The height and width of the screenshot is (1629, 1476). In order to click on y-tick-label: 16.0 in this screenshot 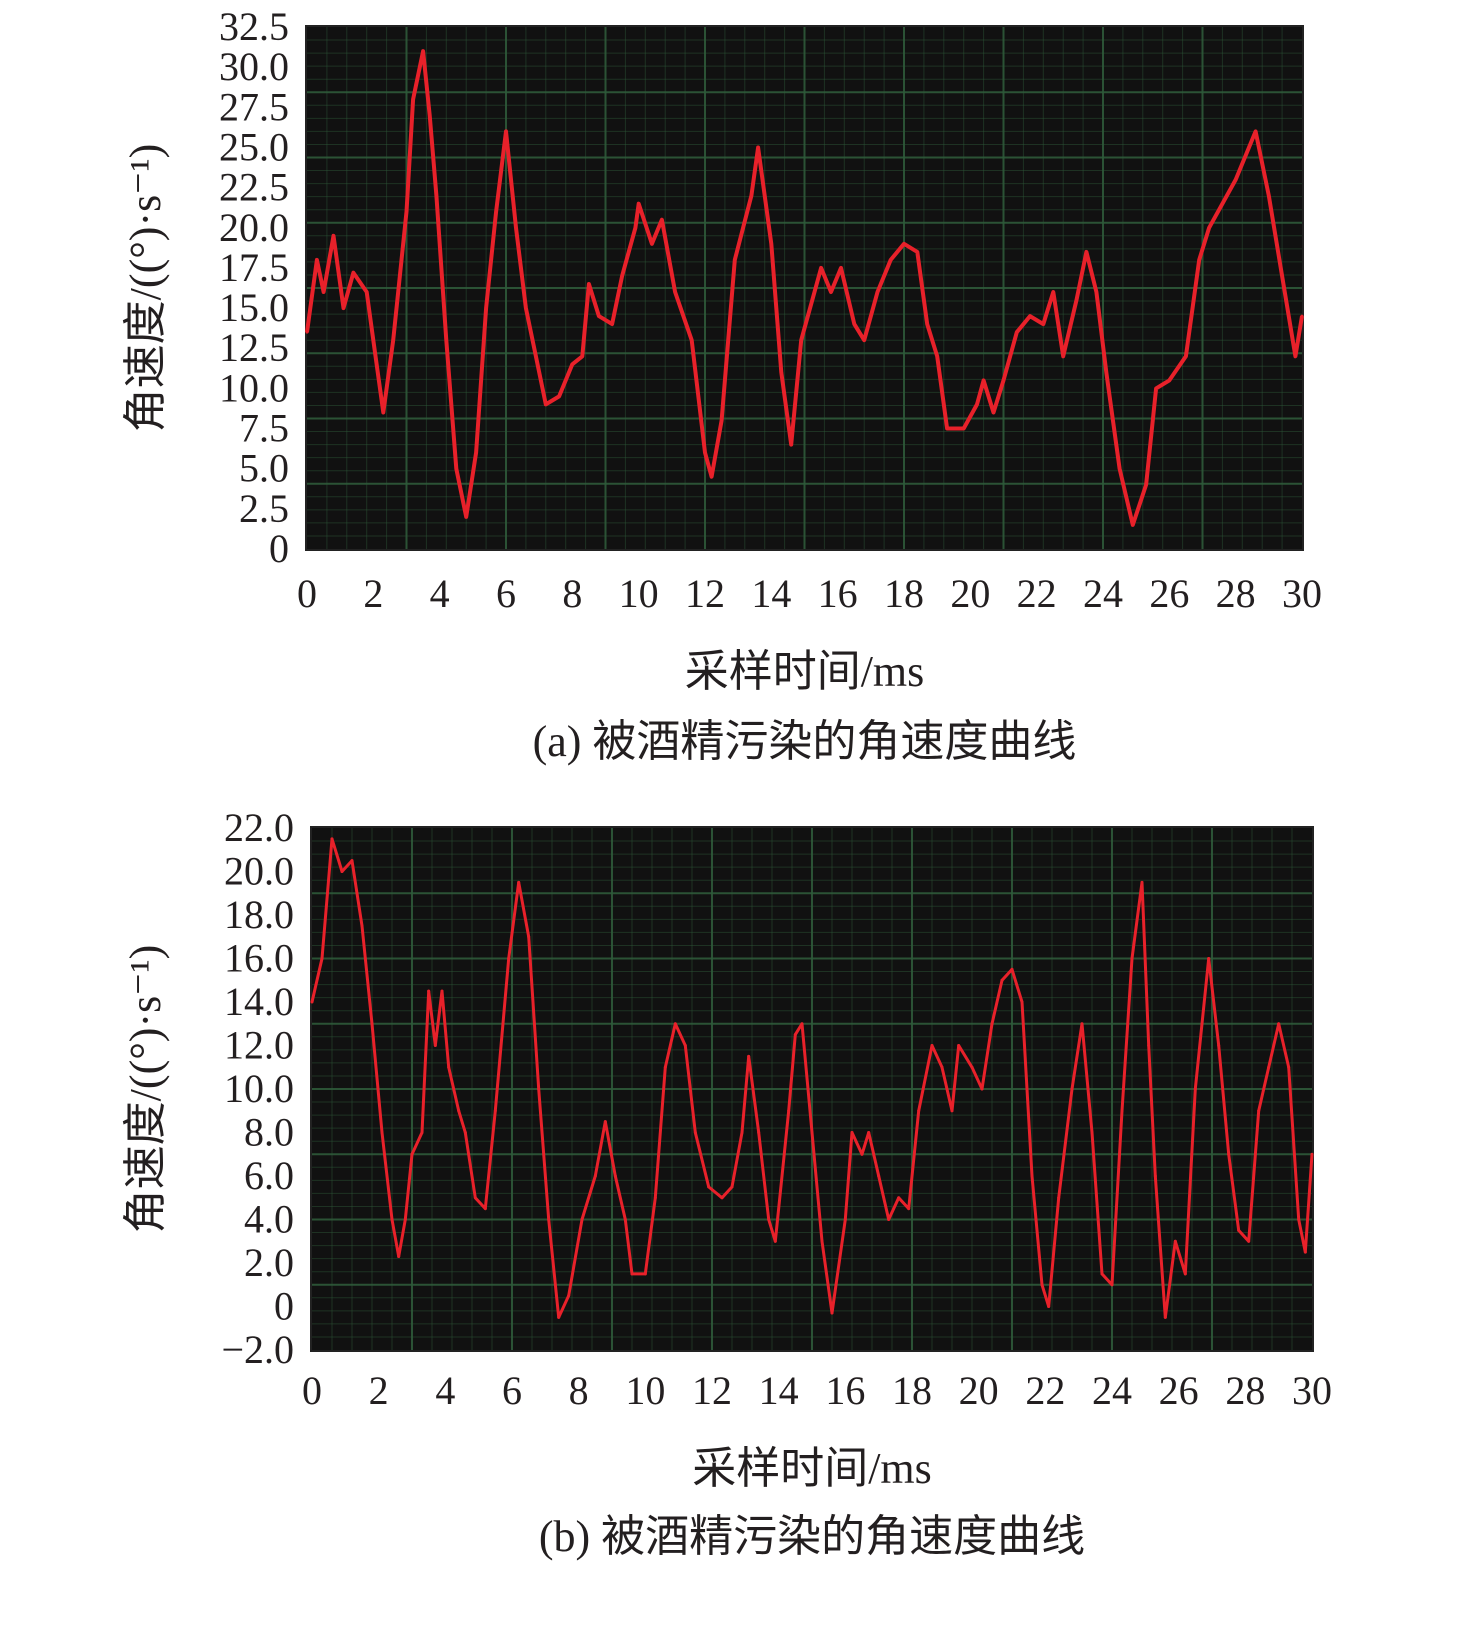, I will do `click(259, 958)`.